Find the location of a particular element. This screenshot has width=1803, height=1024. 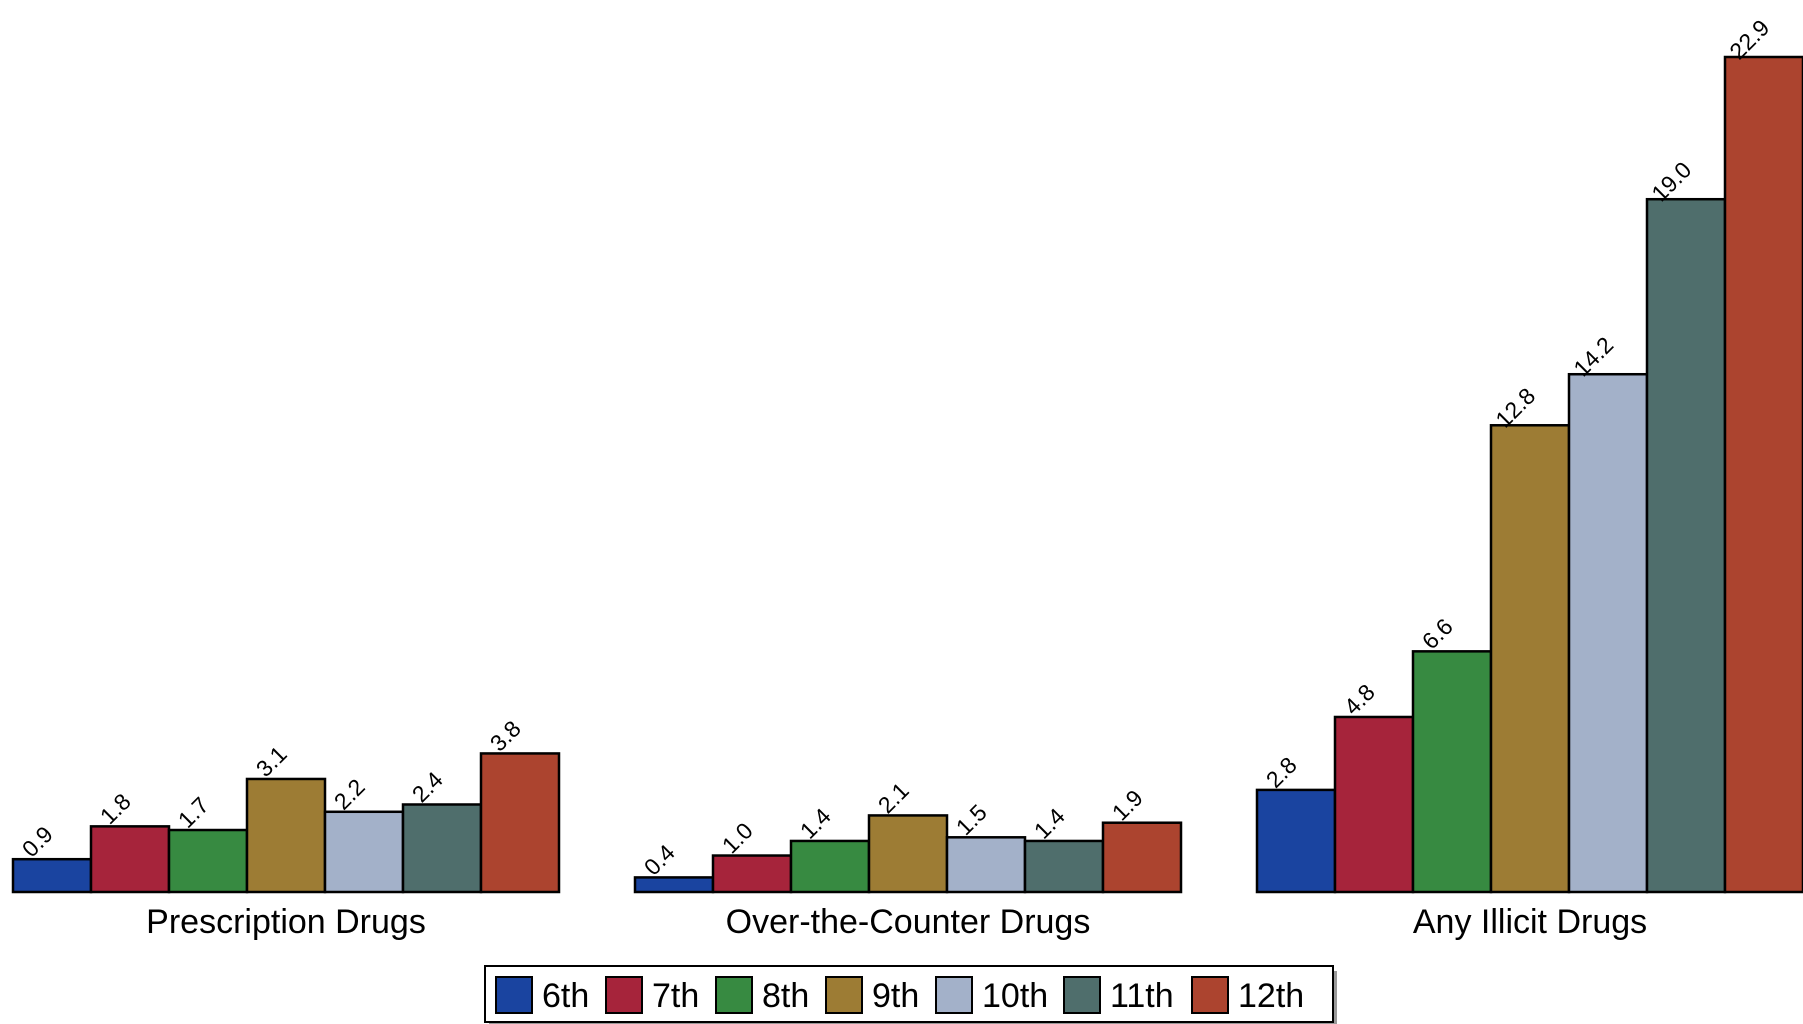

value-label-prescription-drugs-8th: 1.7 is located at coordinates (193, 812).